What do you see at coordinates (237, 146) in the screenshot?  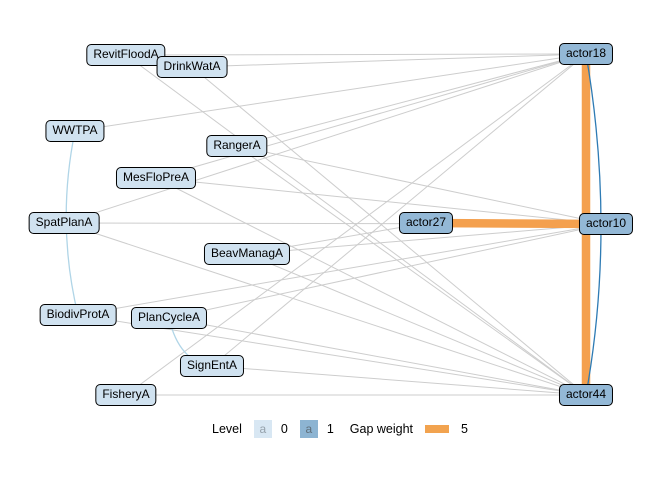 I see `node-RangerA: RangerA` at bounding box center [237, 146].